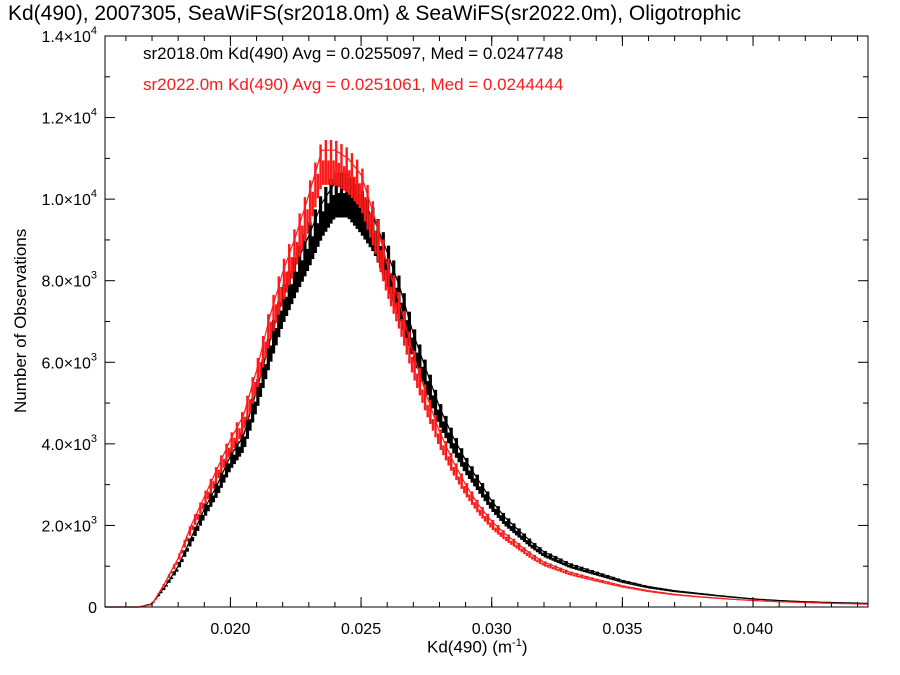 The image size is (900, 675). Describe the element at coordinates (477, 647) in the screenshot. I see `x-axis-label: Kd(490) (m-1)` at that location.